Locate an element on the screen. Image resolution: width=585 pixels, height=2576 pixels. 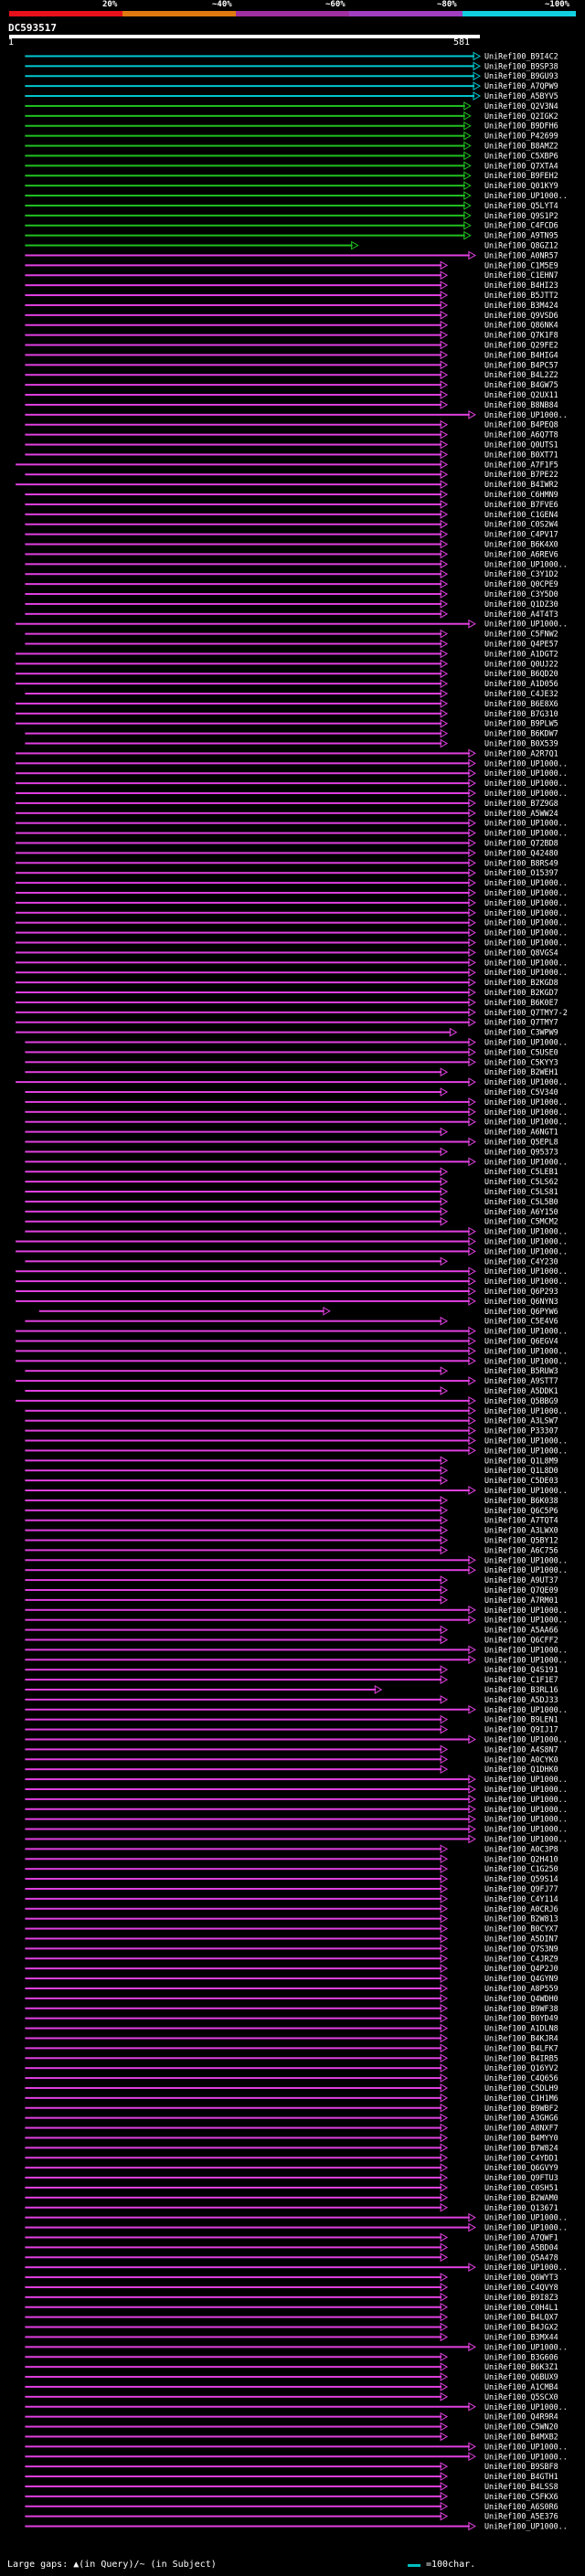
hit-row: UniRef100_C5MCM2 is located at coordinates (291, 1221).